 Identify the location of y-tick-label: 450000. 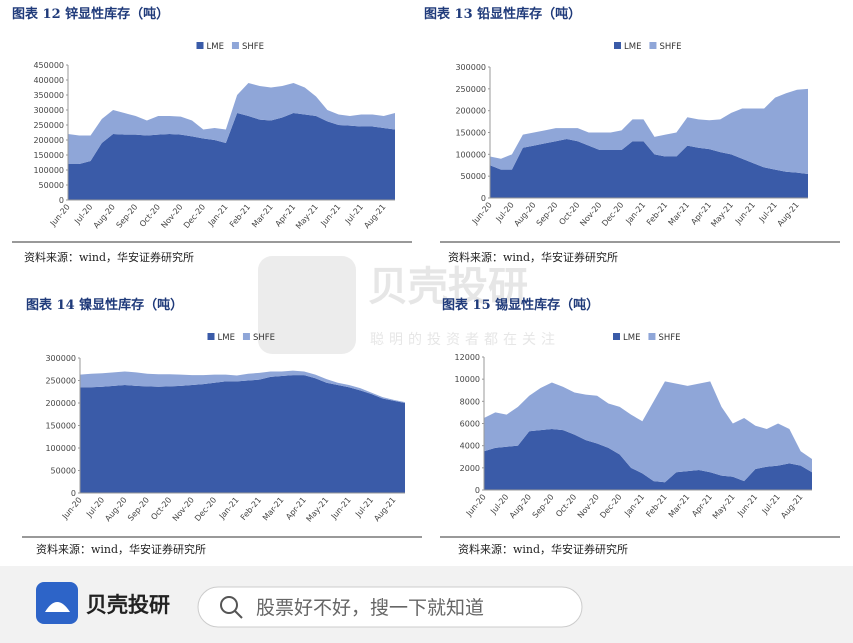
(48, 65).